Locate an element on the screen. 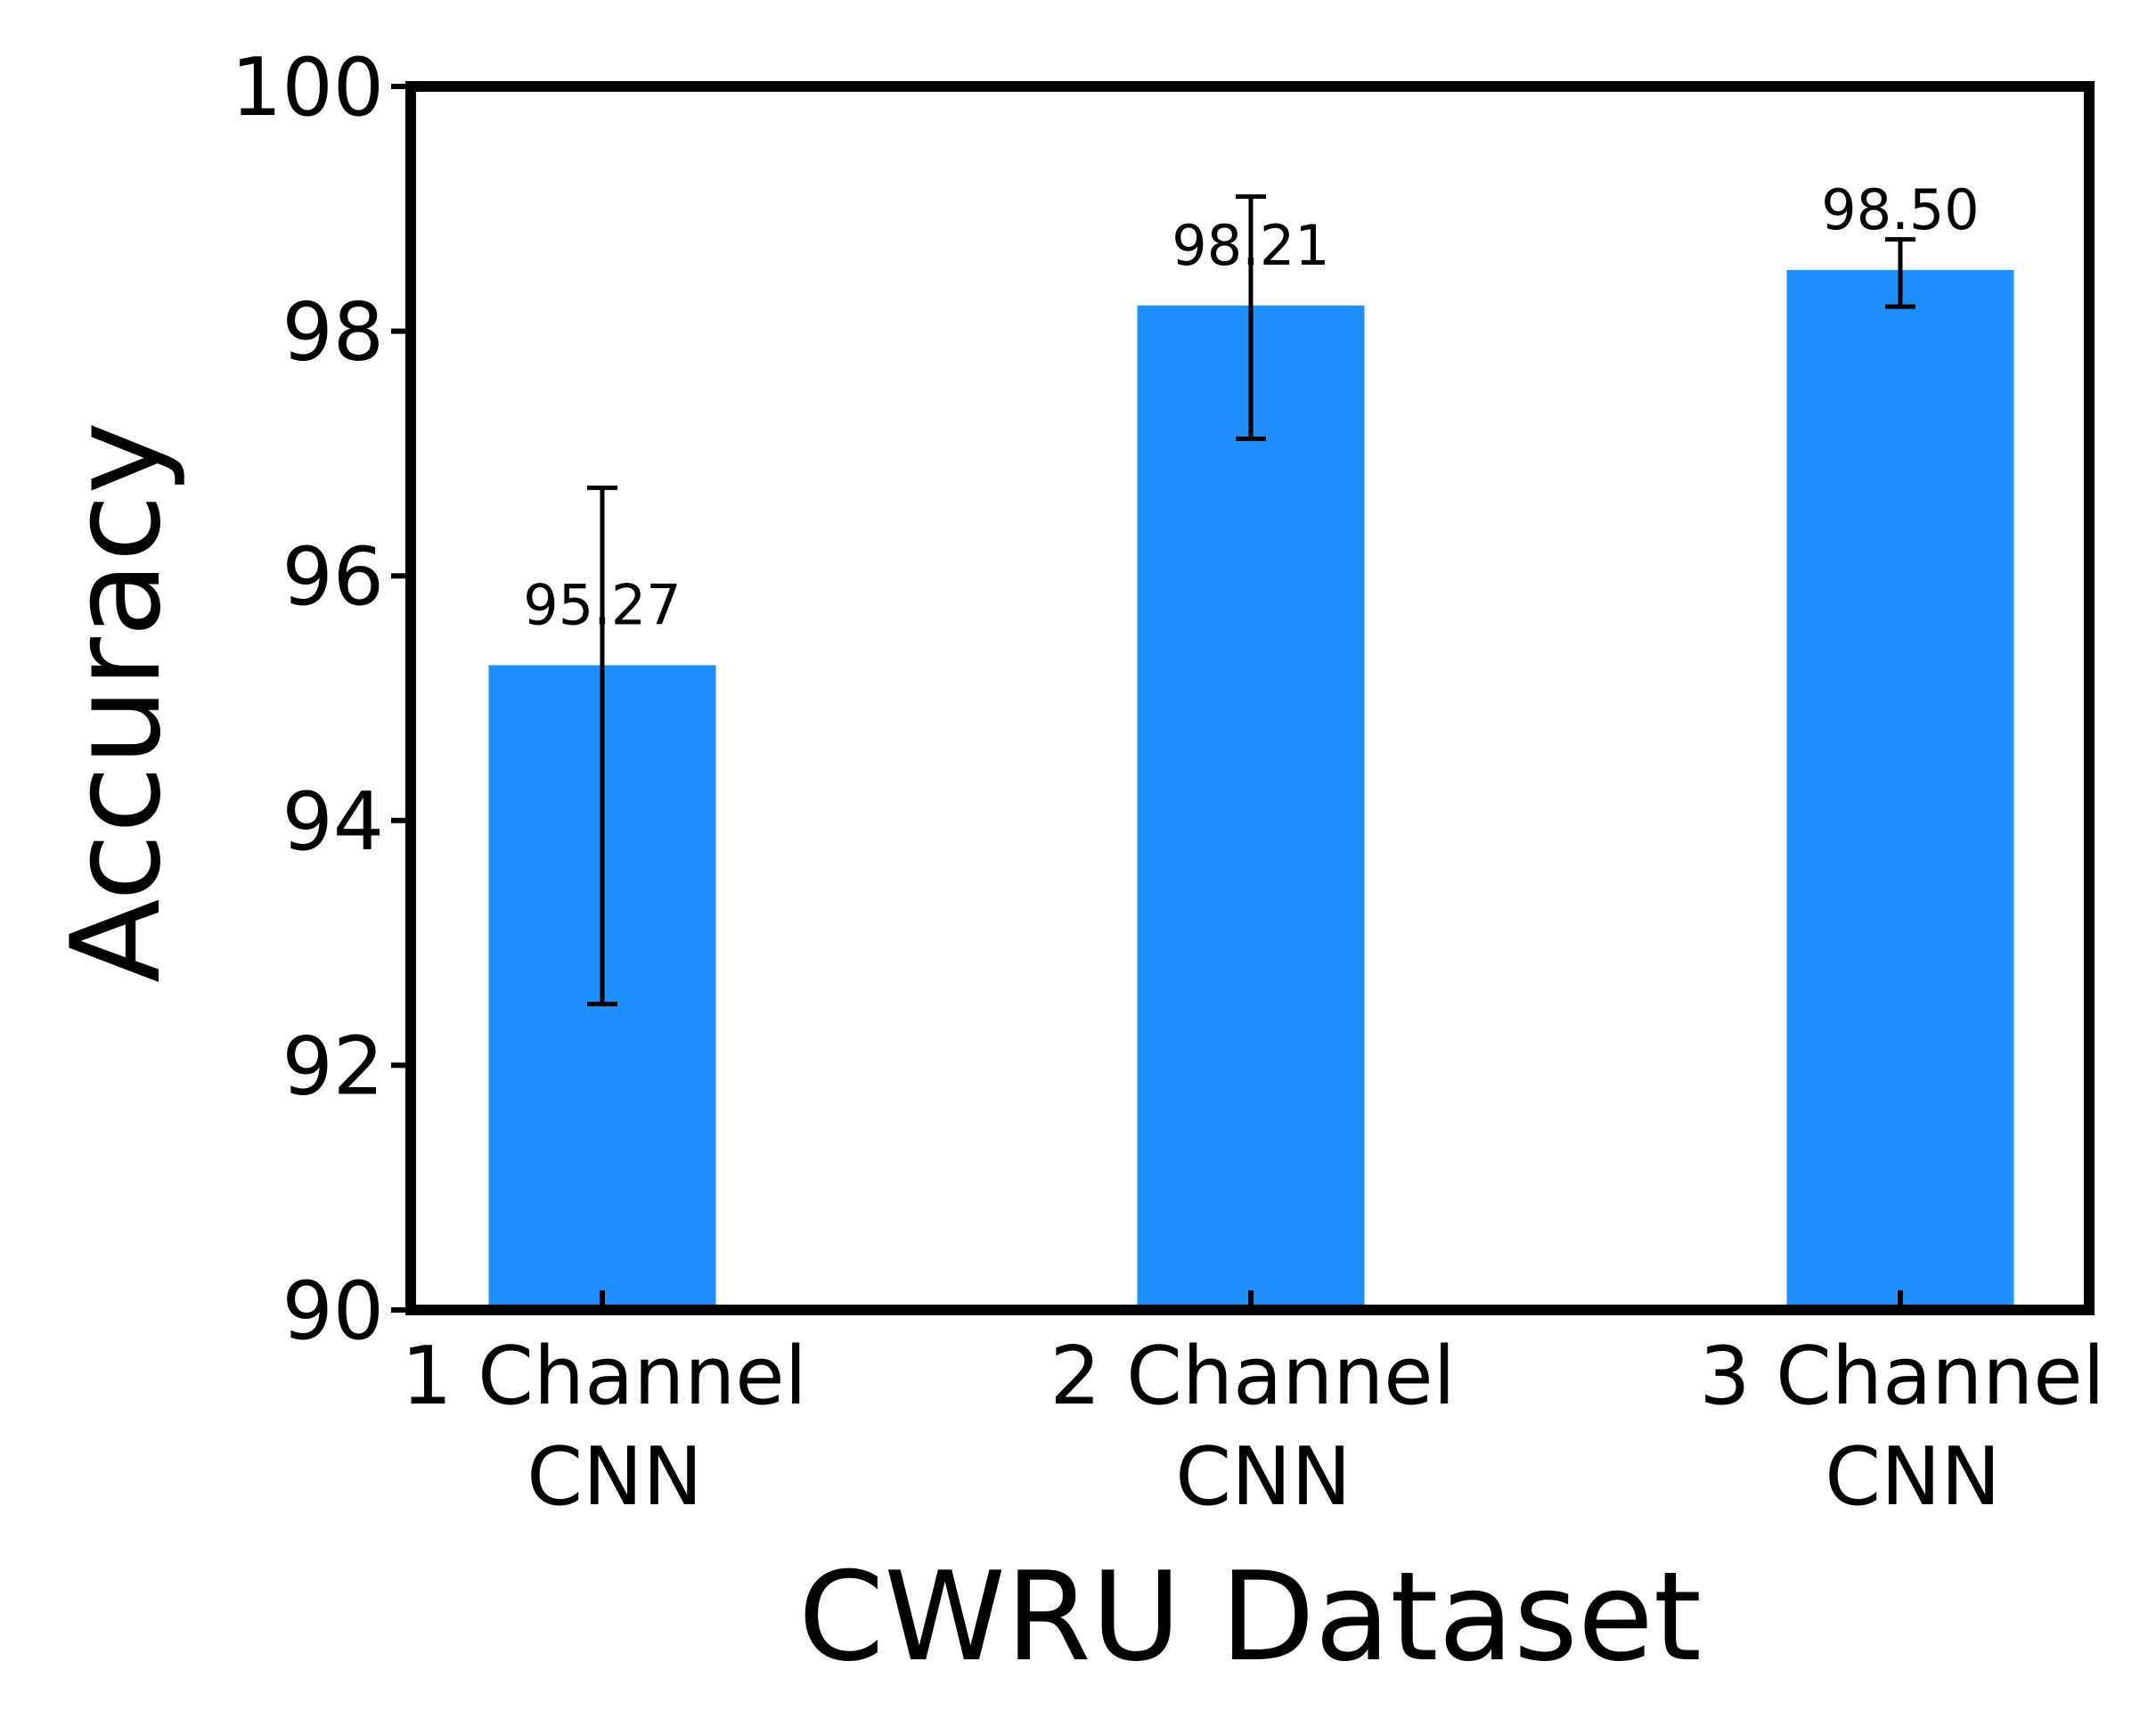 The height and width of the screenshot is (1727, 2156). x-tick-label: 3 Channel is located at coordinates (1901, 1376).